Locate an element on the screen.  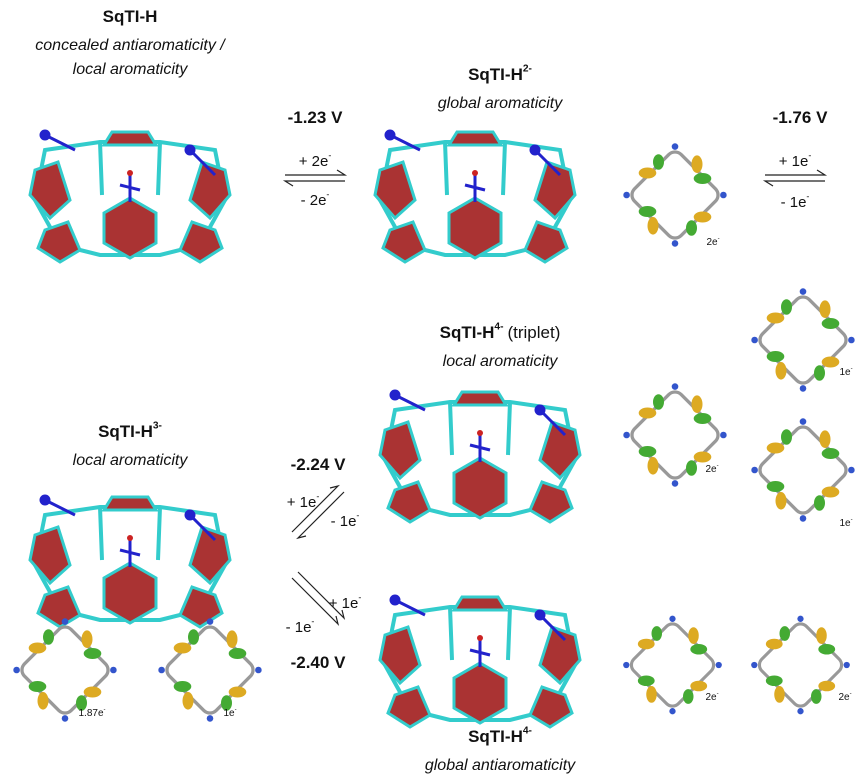
label-text: - 2e is located at coordinates (314, 200).